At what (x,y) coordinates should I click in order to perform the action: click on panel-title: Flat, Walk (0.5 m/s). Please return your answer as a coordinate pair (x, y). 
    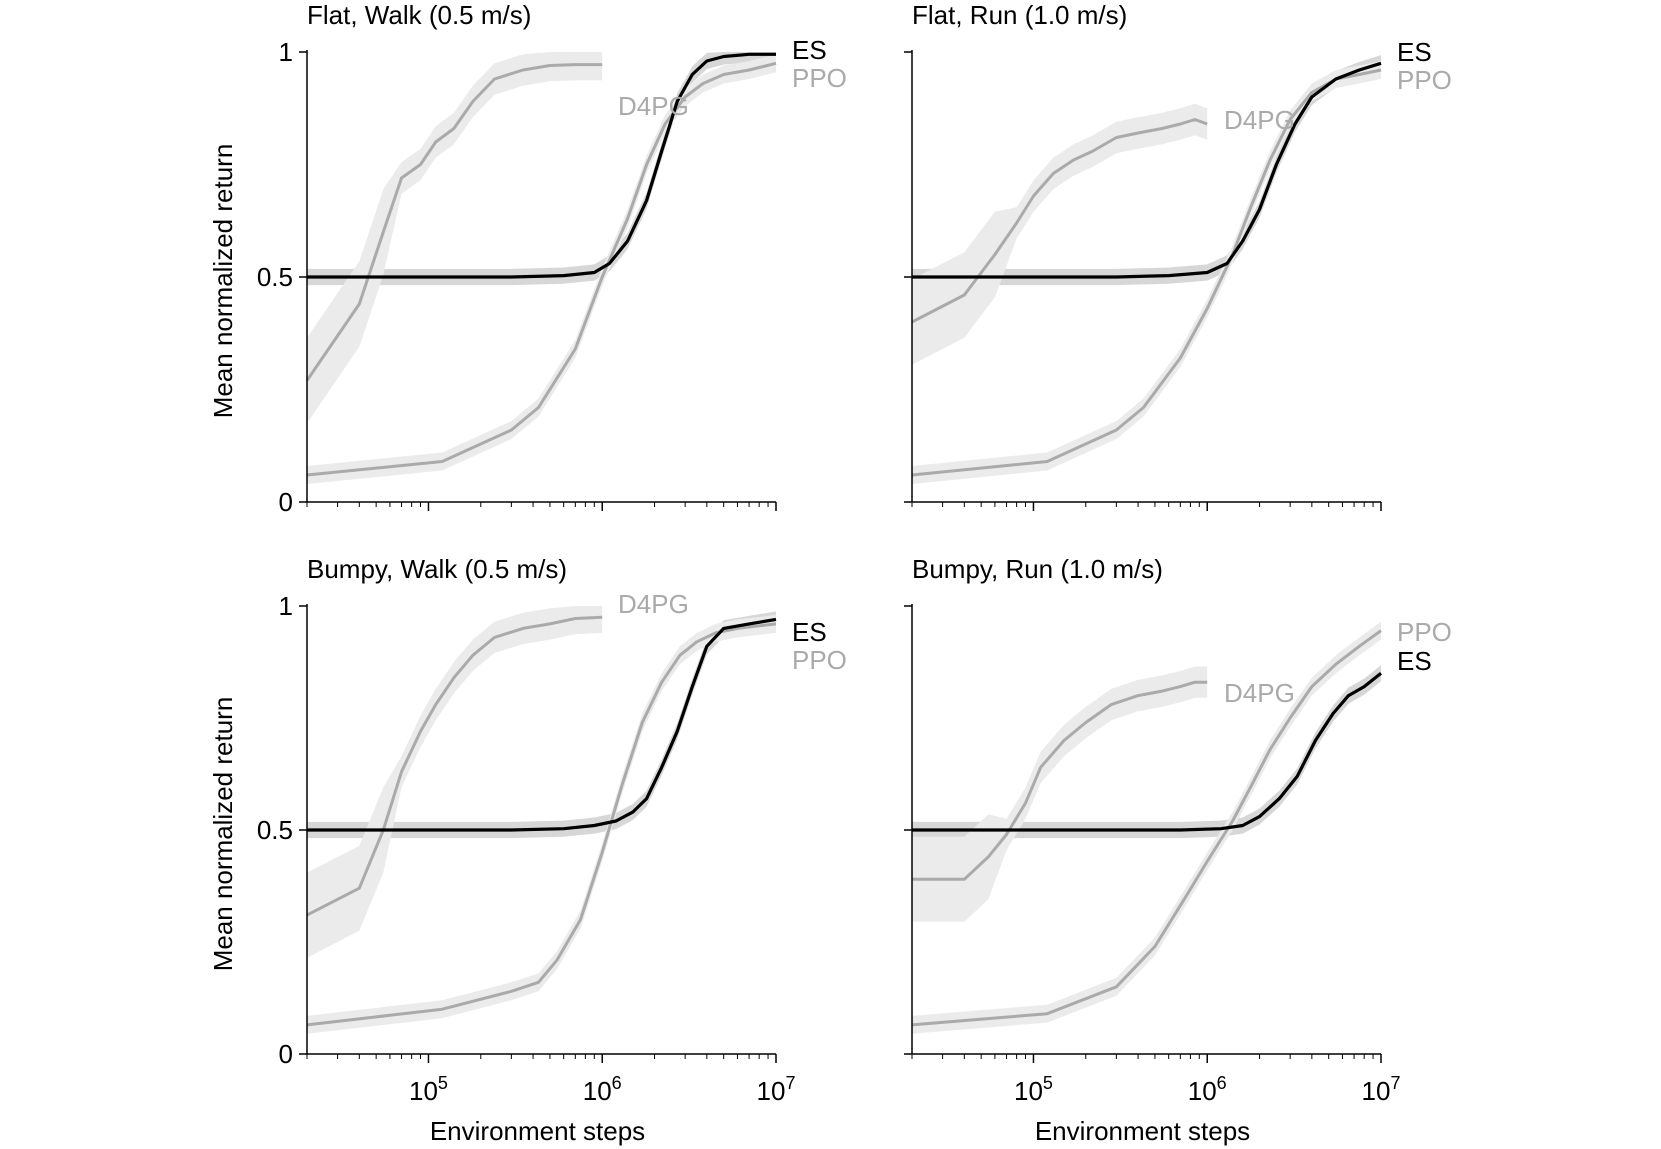
    Looking at the image, I should click on (419, 15).